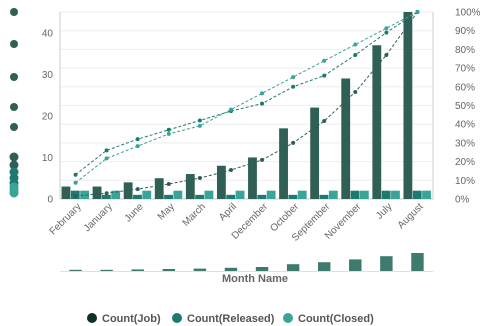 This screenshot has height=326, width=480. I want to click on legend-label: Count(Job), so click(131, 319).